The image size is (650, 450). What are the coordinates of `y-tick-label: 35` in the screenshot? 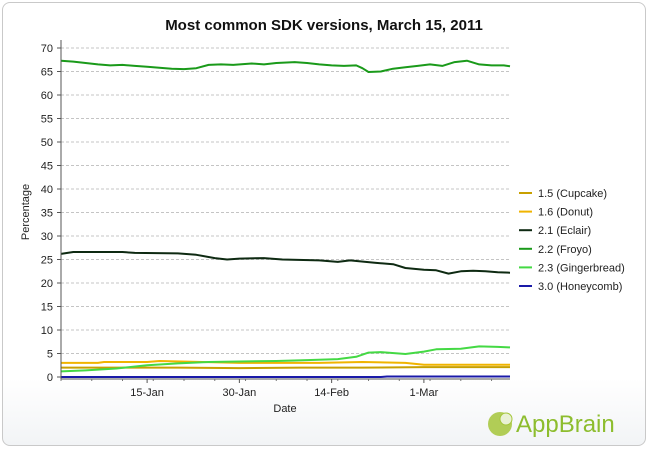 It's located at (47, 214).